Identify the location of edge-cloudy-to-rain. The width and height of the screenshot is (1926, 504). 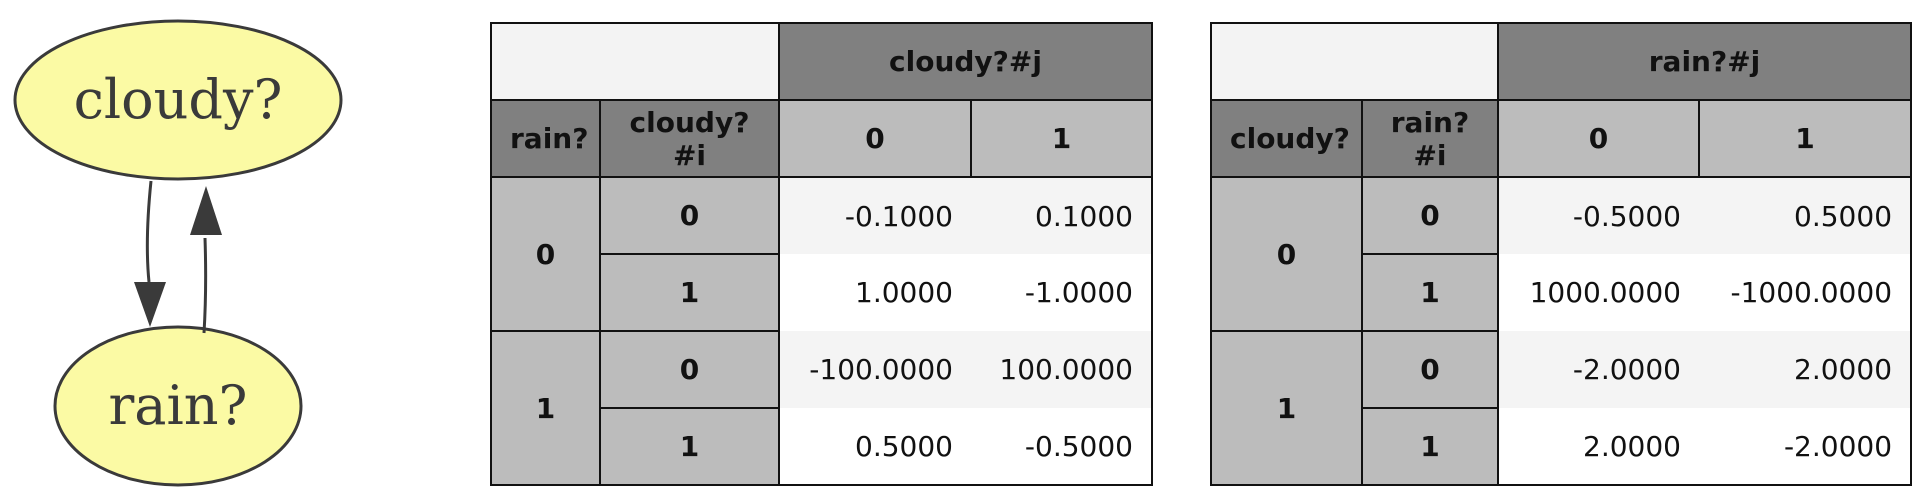
(149, 231).